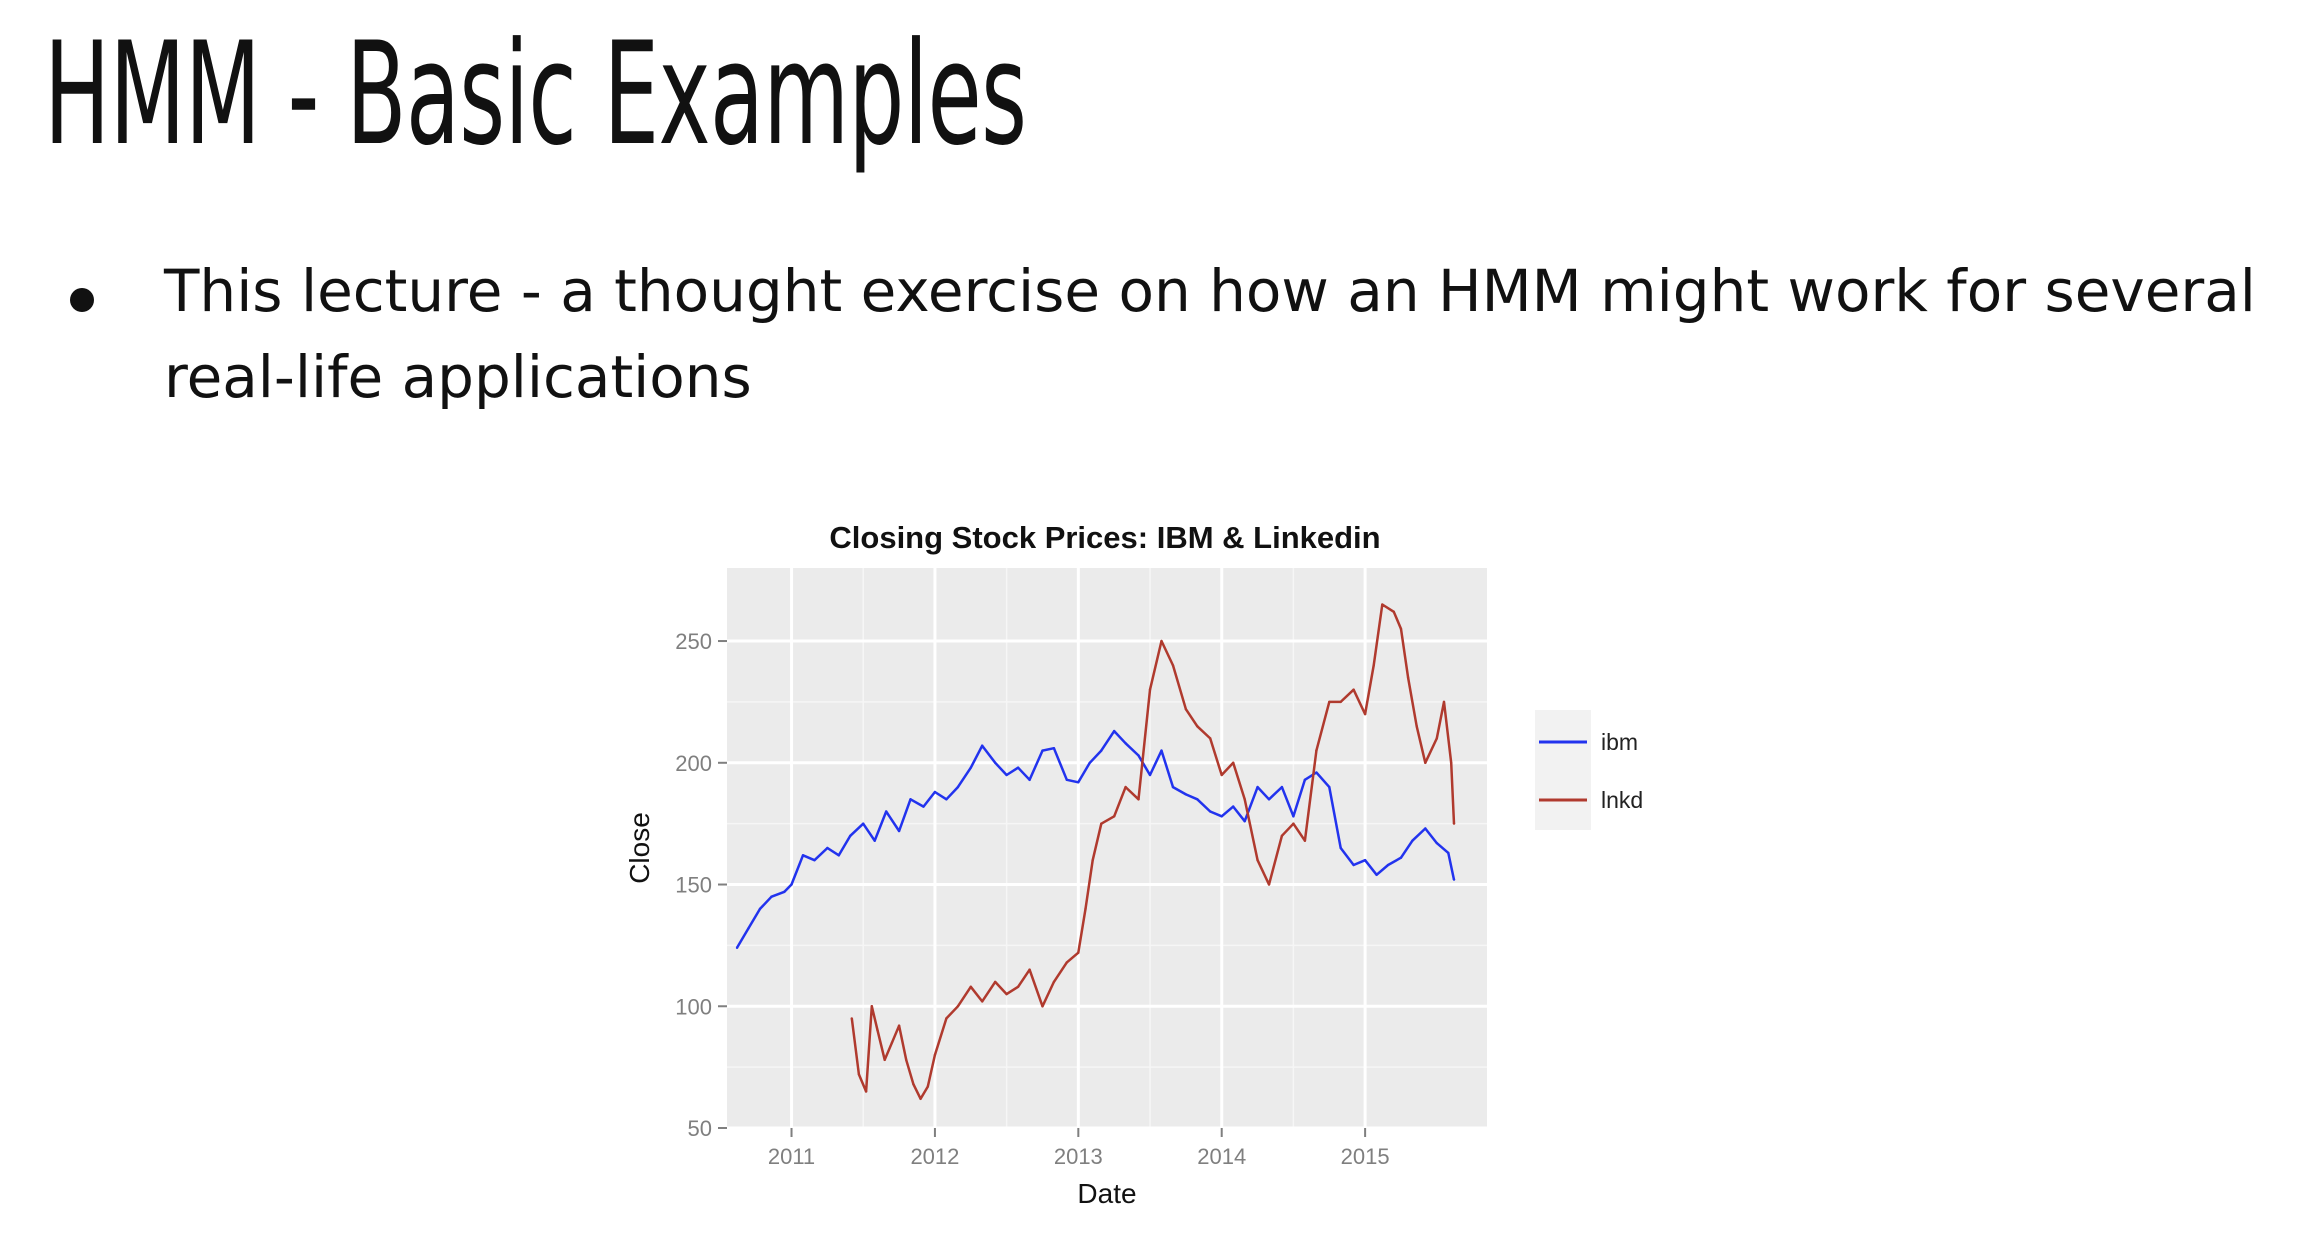  Describe the element at coordinates (1589, 770) in the screenshot. I see `legend: ibm lnkd` at that location.